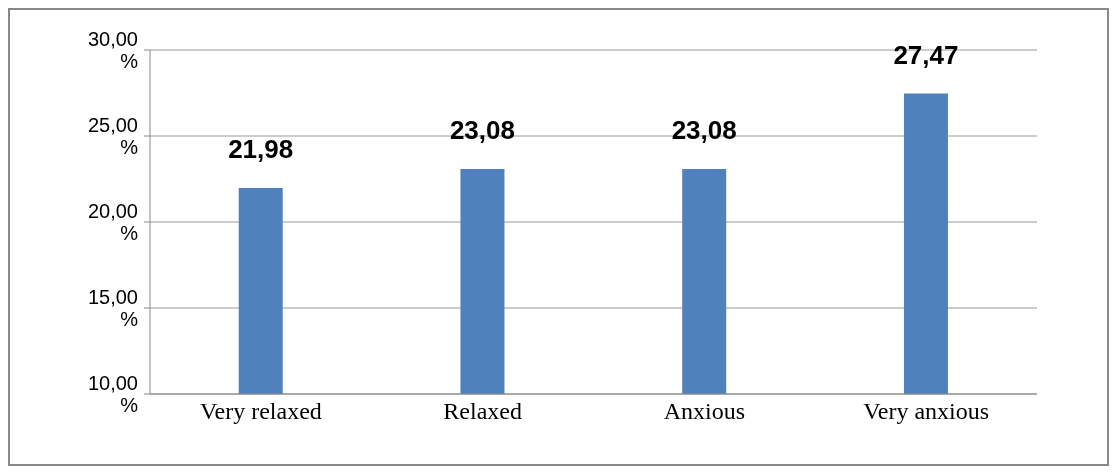 This screenshot has height=472, width=1115. What do you see at coordinates (113, 394) in the screenshot?
I see `y-tick-label: 10,00 %` at bounding box center [113, 394].